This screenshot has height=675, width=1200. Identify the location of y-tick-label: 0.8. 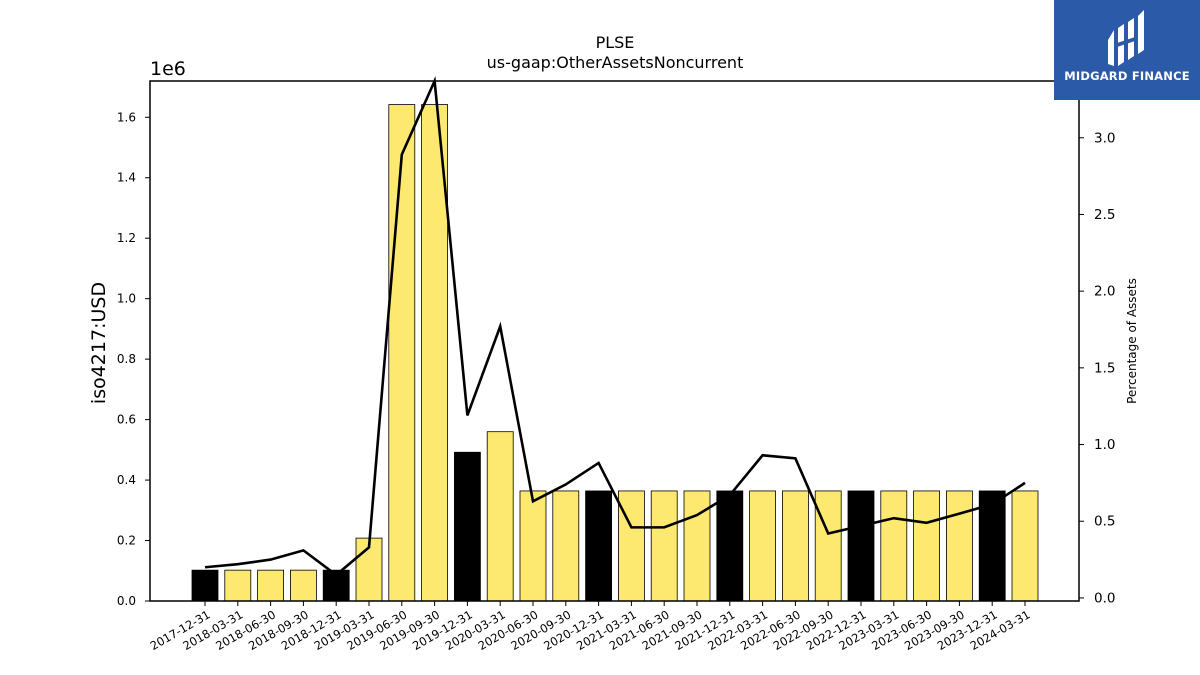
(126, 359).